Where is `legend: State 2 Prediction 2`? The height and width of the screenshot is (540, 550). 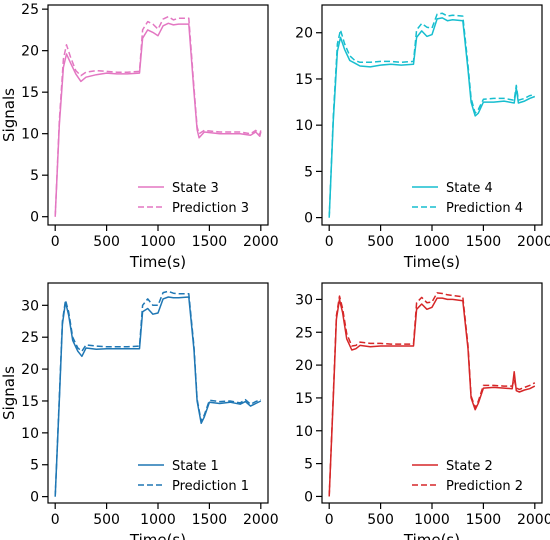
legend: State 2 Prediction 2 is located at coordinates (467, 476).